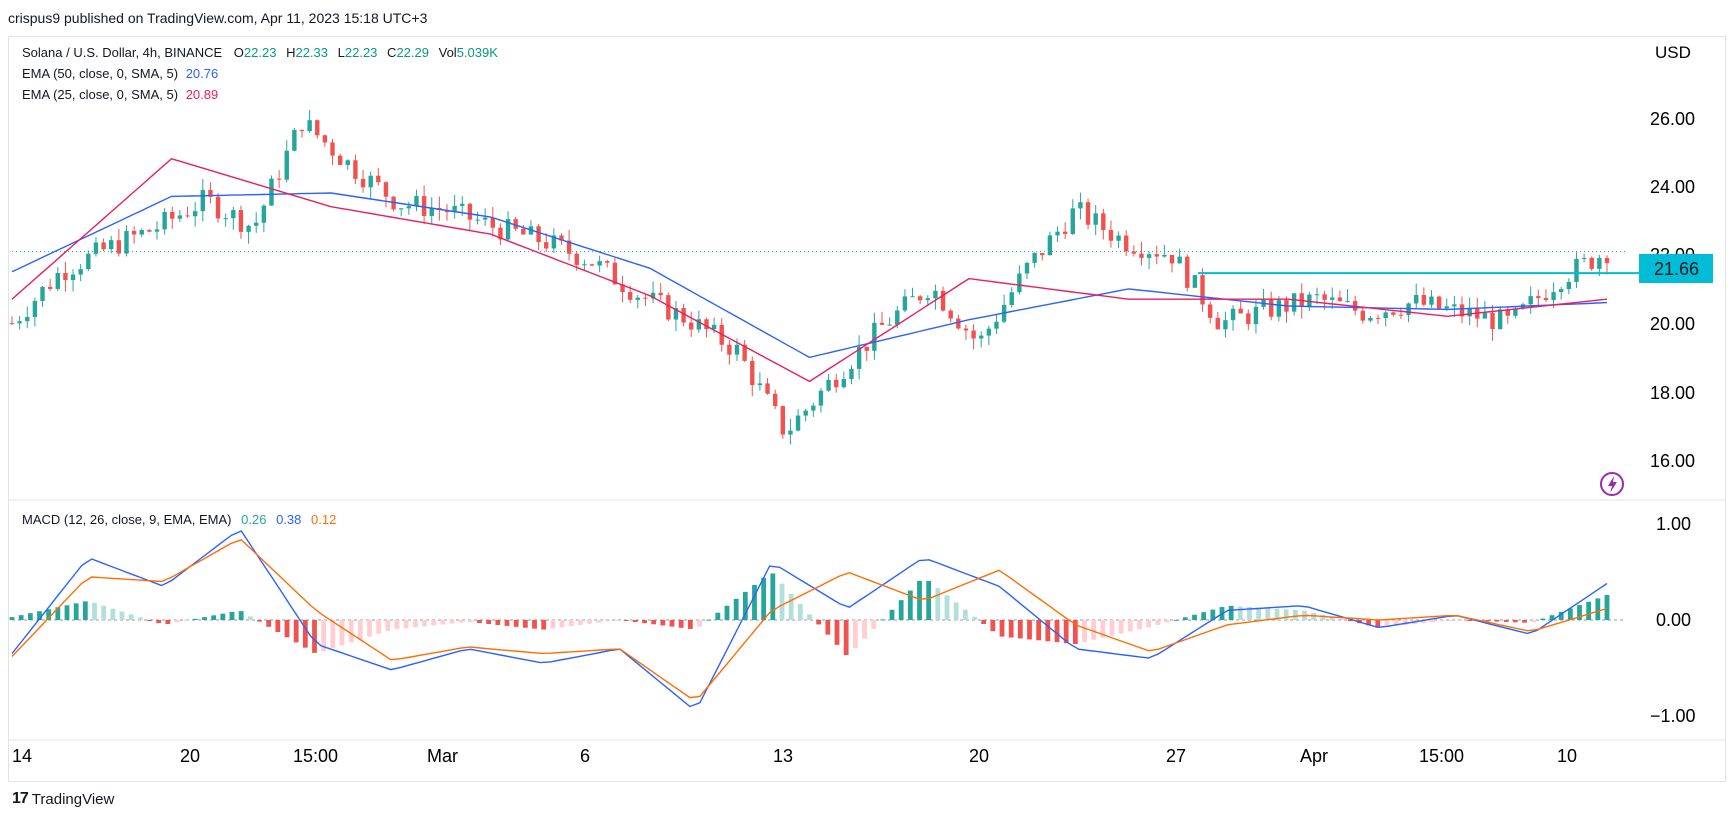 The image size is (1732, 823). I want to click on price-tick: 18.00, so click(1672, 393).